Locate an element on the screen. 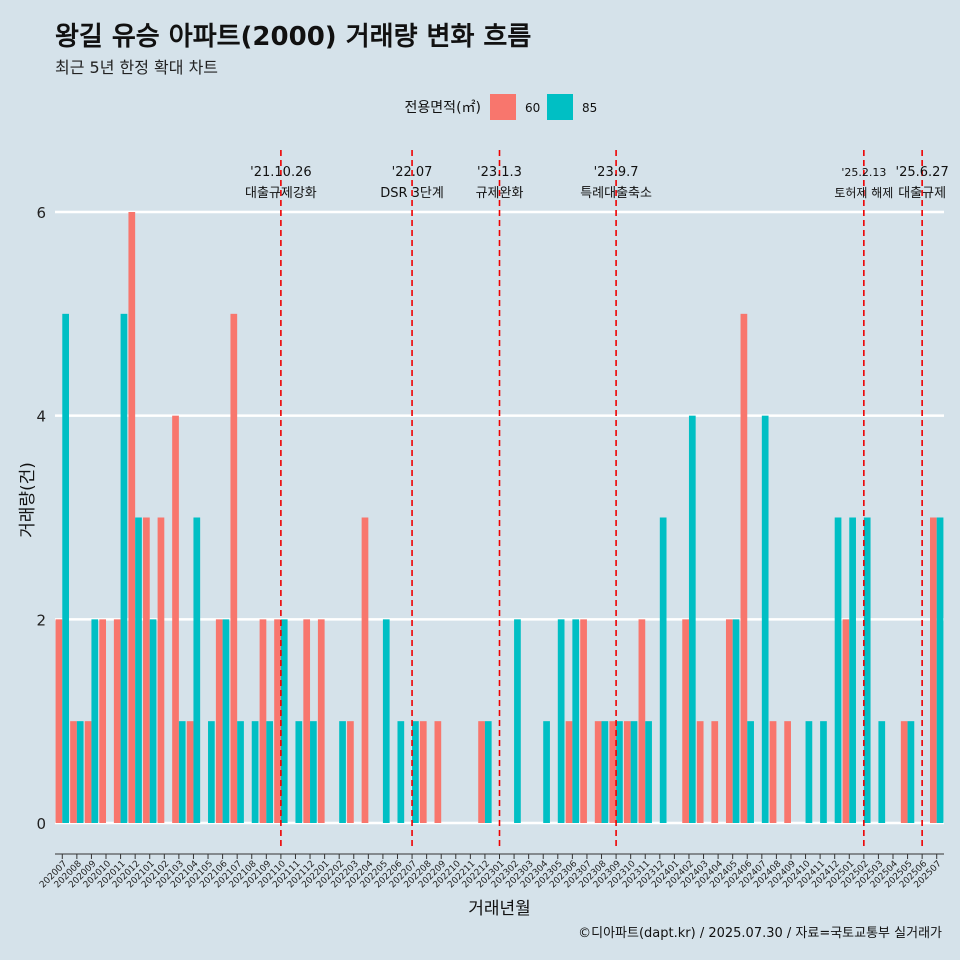 This screenshot has width=960, height=960. event-label: 특례대출축소 is located at coordinates (616, 193).